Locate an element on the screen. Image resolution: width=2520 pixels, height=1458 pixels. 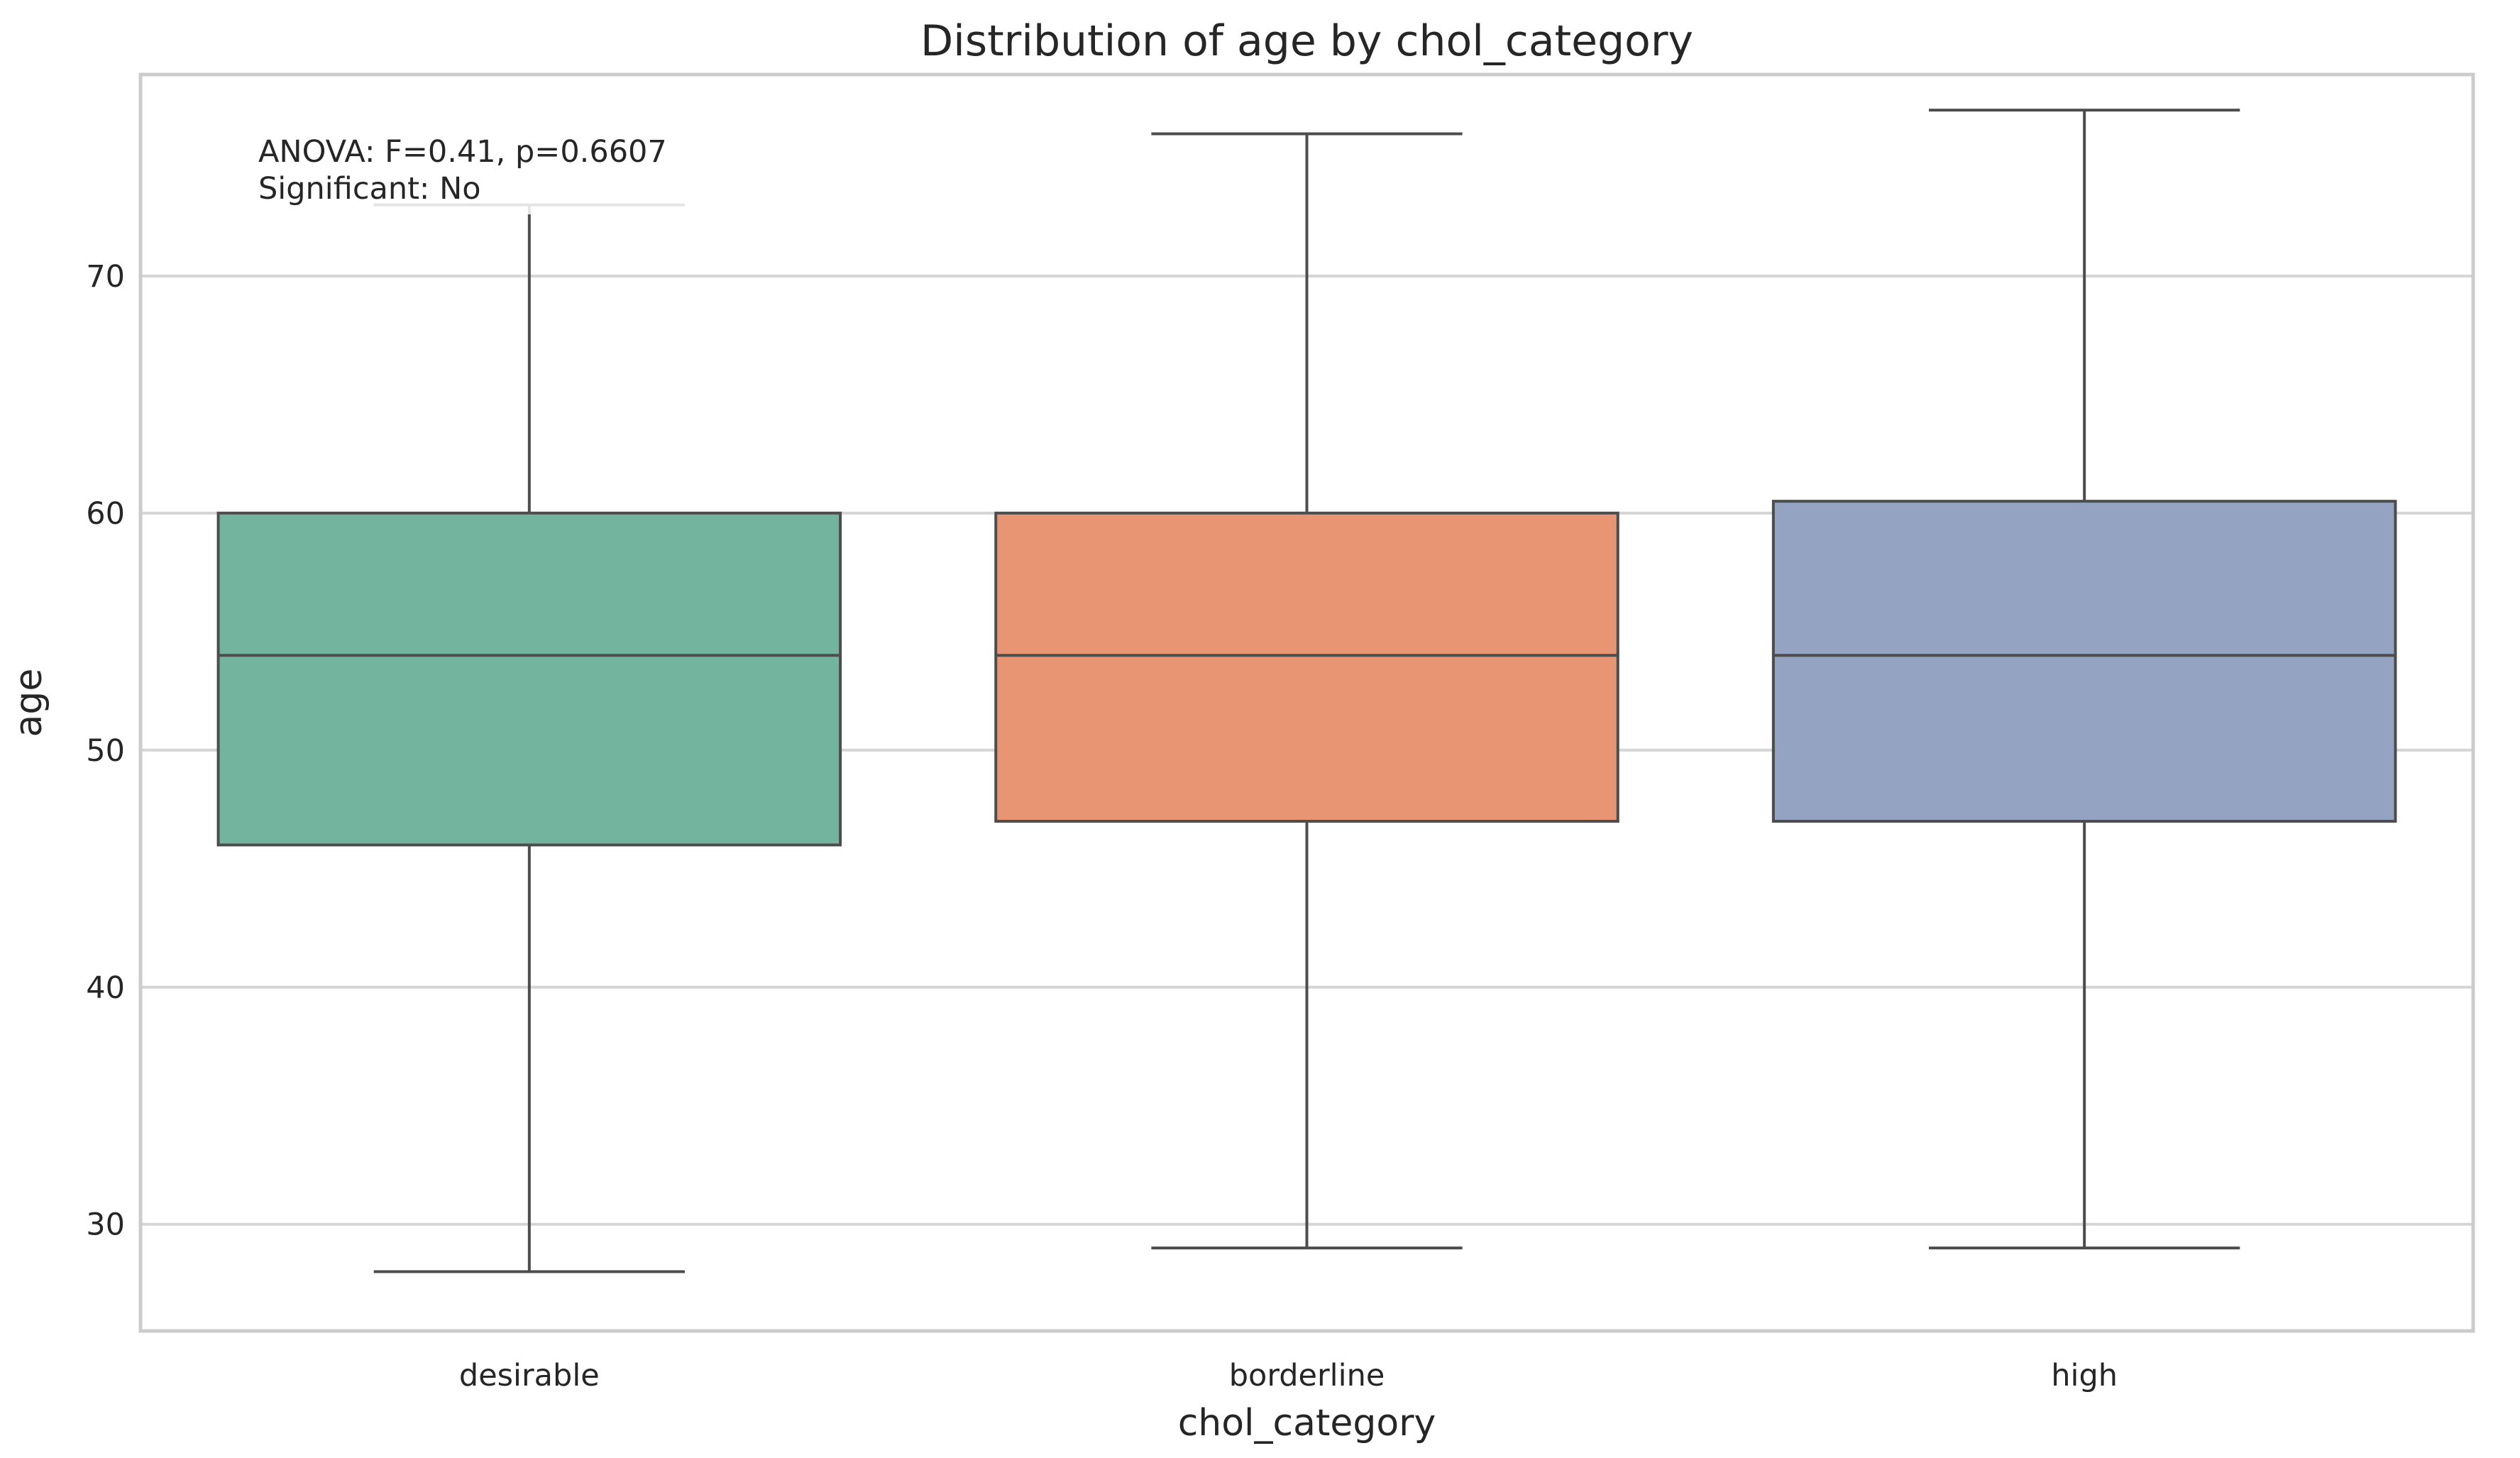
y-tick-label: 60 is located at coordinates (106, 514).